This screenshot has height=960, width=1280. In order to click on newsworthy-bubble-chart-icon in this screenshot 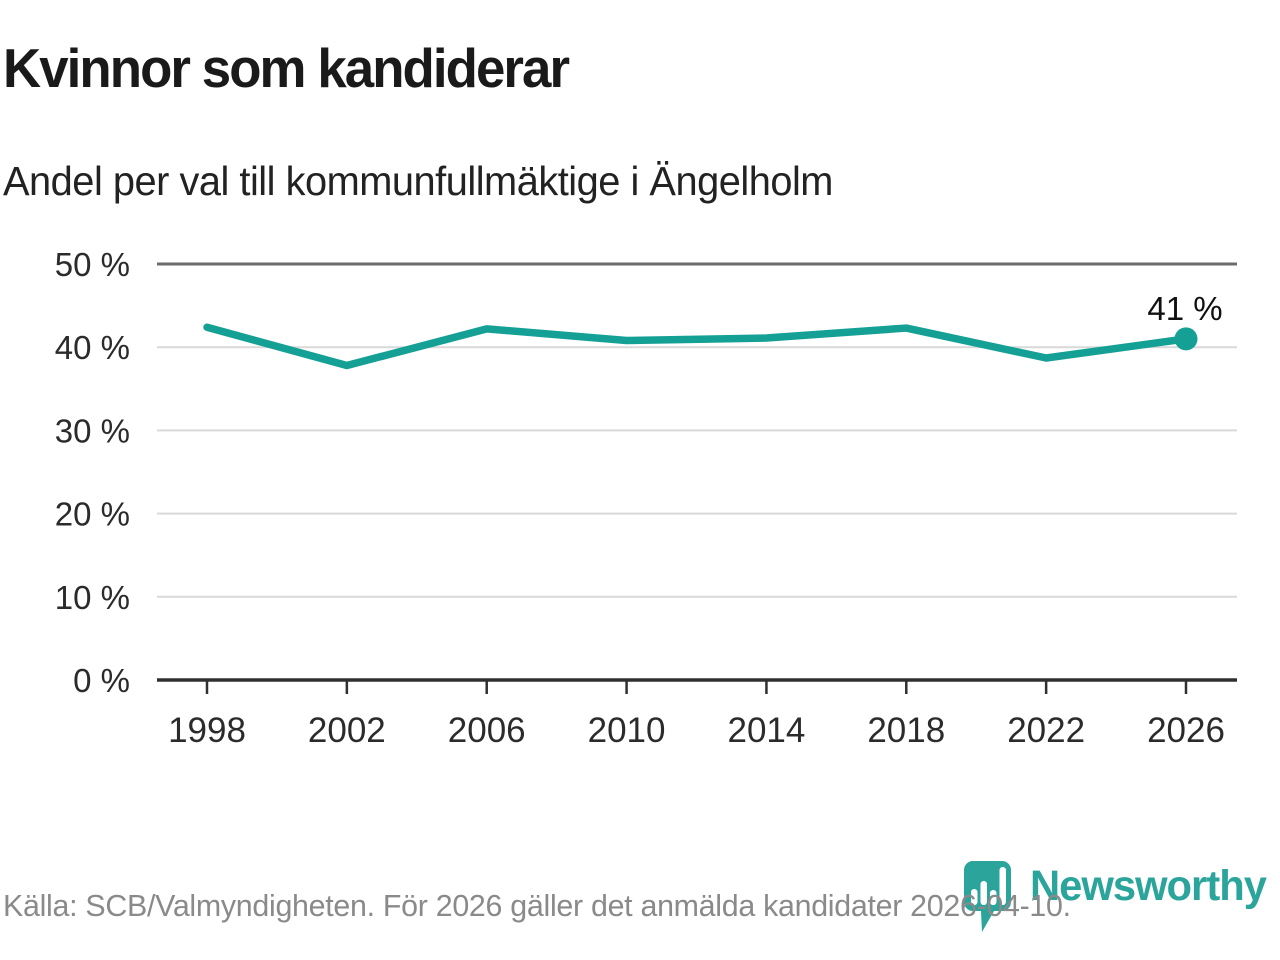, I will do `click(987, 896)`.